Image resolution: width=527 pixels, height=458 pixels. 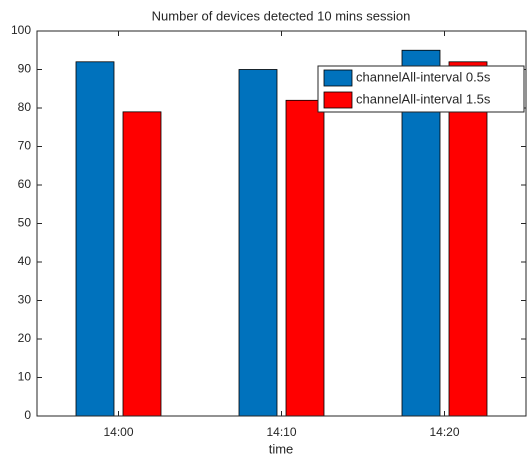 I want to click on y-tick-label: 90, so click(x=25, y=69).